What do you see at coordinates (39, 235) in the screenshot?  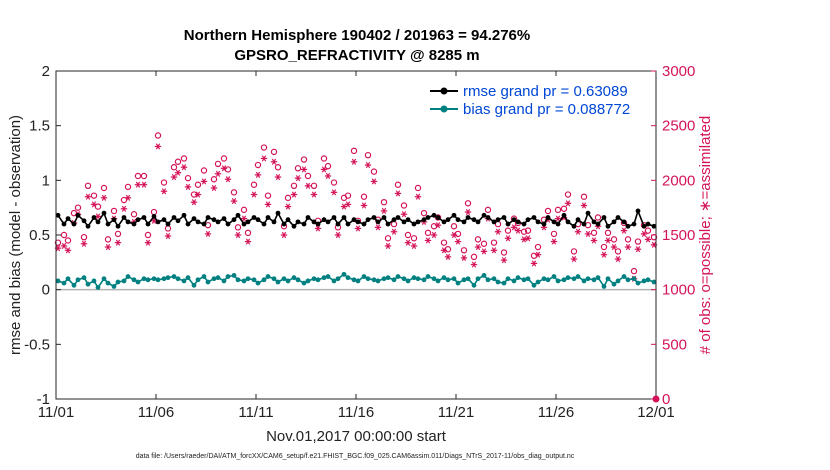 I see `y-tick-label: 0.5` at bounding box center [39, 235].